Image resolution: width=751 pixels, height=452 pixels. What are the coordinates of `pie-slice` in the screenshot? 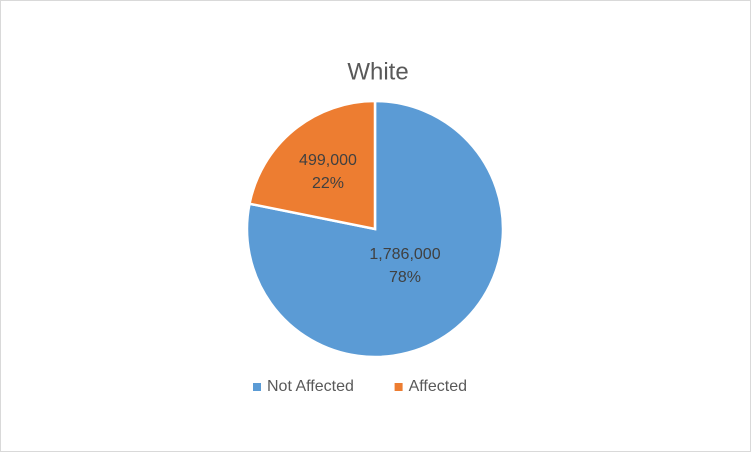 It's located at (312, 165).